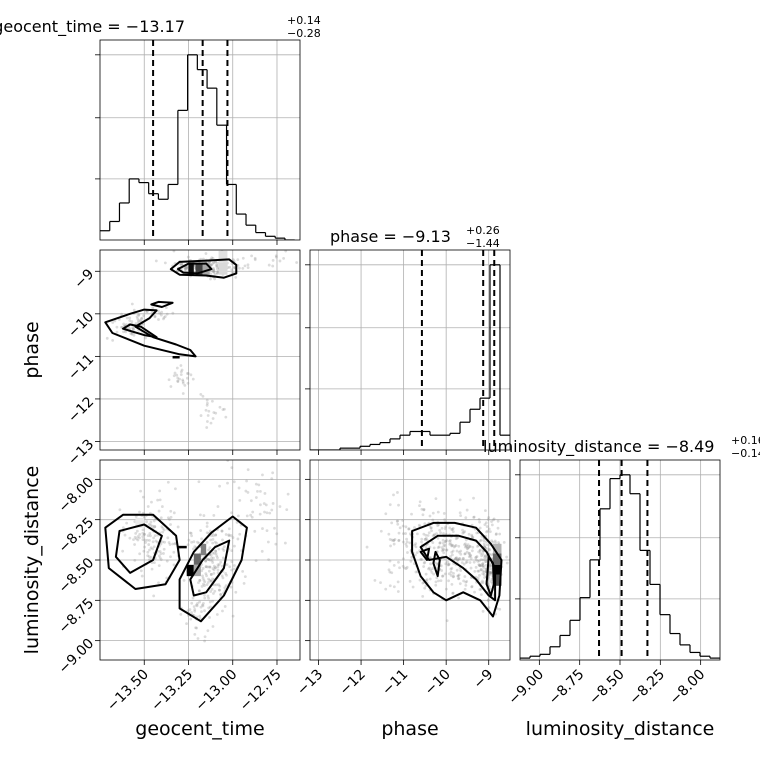 This screenshot has height=760, width=760. Describe the element at coordinates (200, 140) in the screenshot. I see `panel-frame` at that location.